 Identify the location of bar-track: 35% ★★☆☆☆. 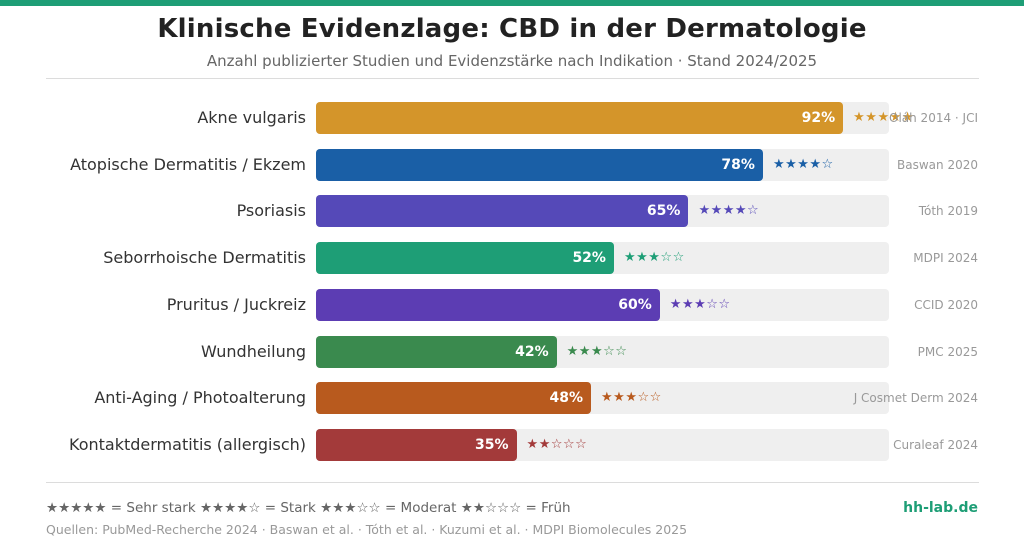
(602, 444).